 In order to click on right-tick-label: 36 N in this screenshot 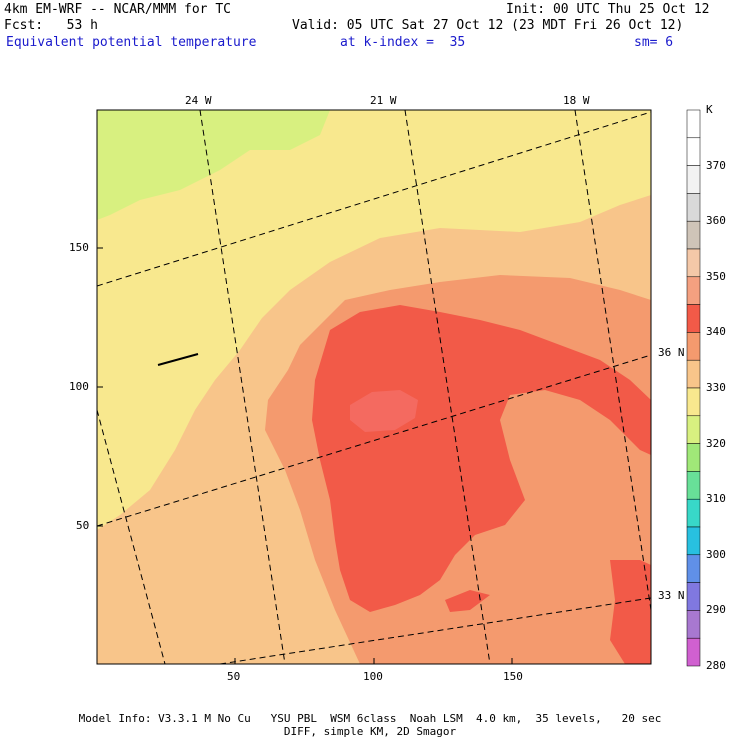, I will do `click(671, 352)`.